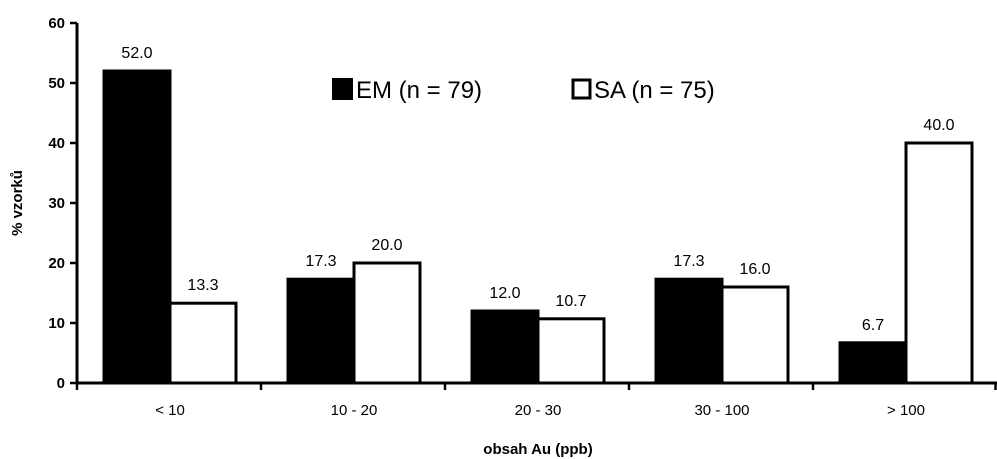 This screenshot has width=997, height=459. What do you see at coordinates (754, 269) in the screenshot?
I see `data-label: 16.0` at bounding box center [754, 269].